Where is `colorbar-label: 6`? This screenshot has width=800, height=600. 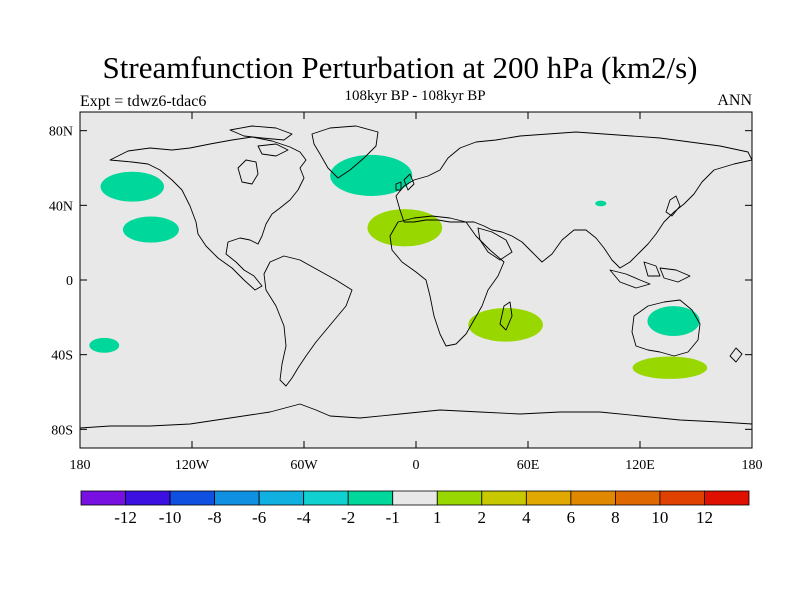 colorbar-label: 6 is located at coordinates (571, 517).